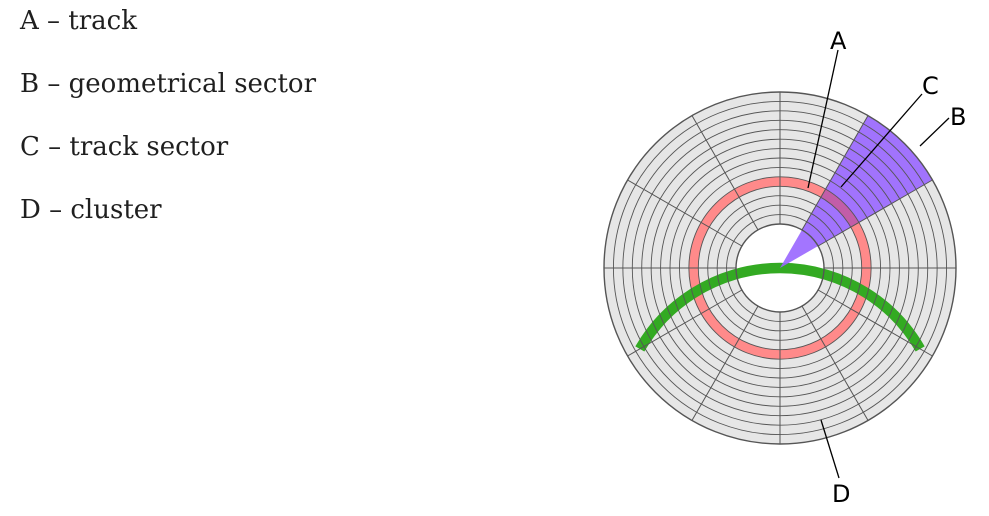 The image size is (989, 516). Describe the element at coordinates (78, 21) in the screenshot. I see `legend-text: A – track` at that location.